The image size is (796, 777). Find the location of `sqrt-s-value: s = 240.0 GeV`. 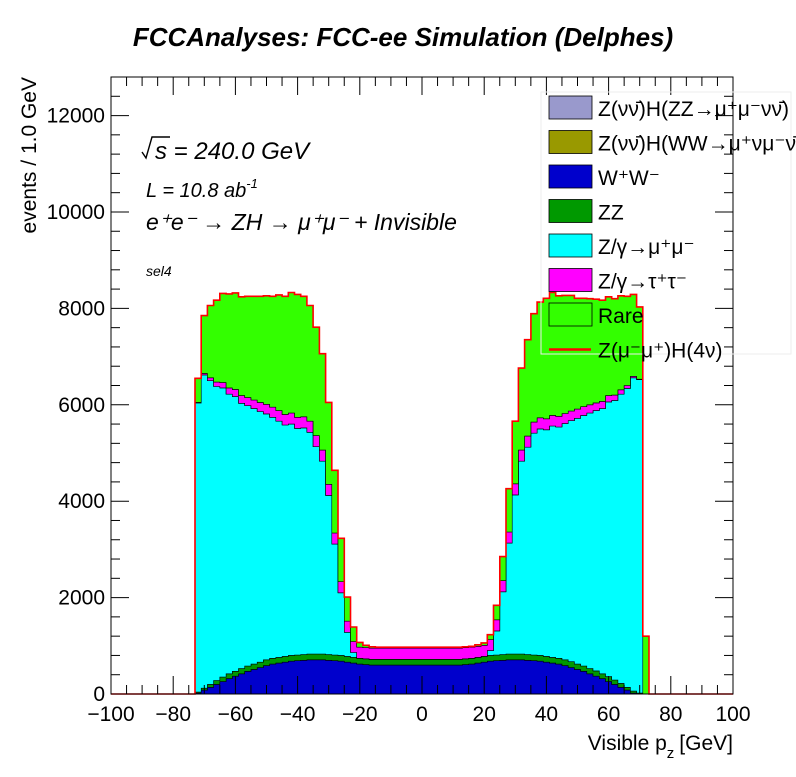

sqrt-s-value: s = 240.0 GeV is located at coordinates (233, 151).